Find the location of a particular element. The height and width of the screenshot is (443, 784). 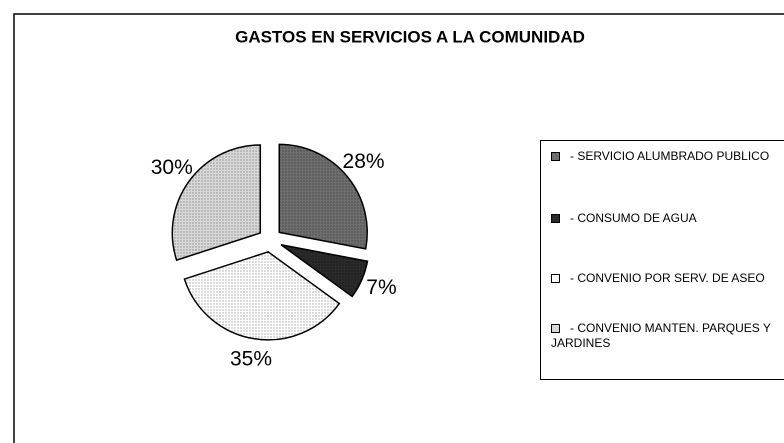

chart-title: GASTOS EN SERVICIOS A LA COMUNIDAD is located at coordinates (410, 36).